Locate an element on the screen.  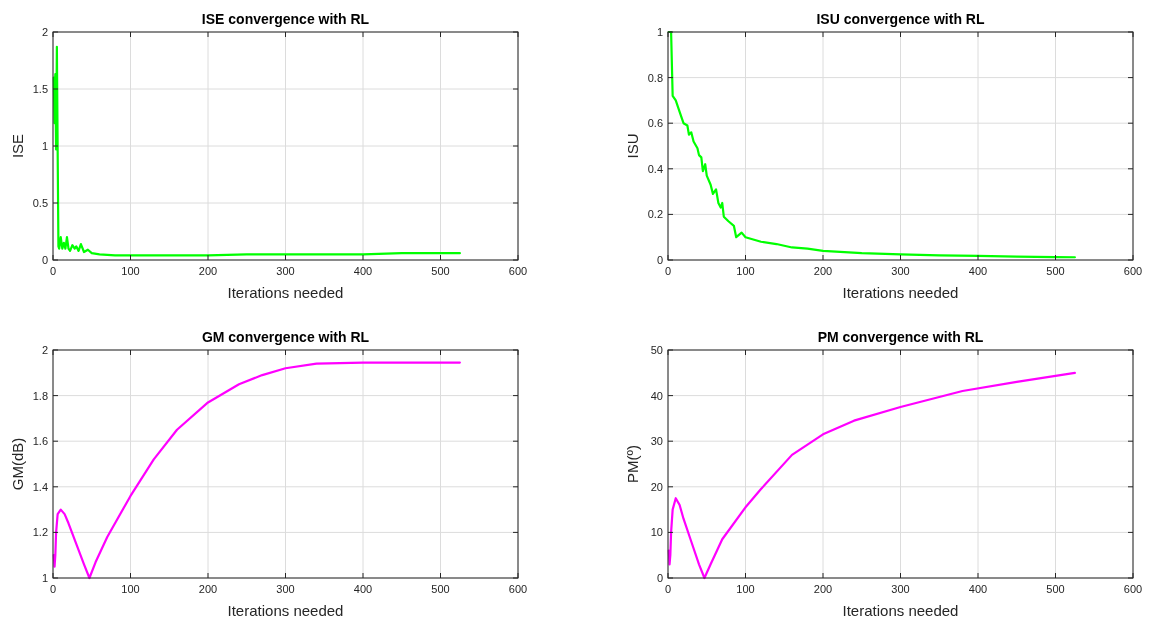
y-tick-label: 10 is located at coordinates (656, 532).